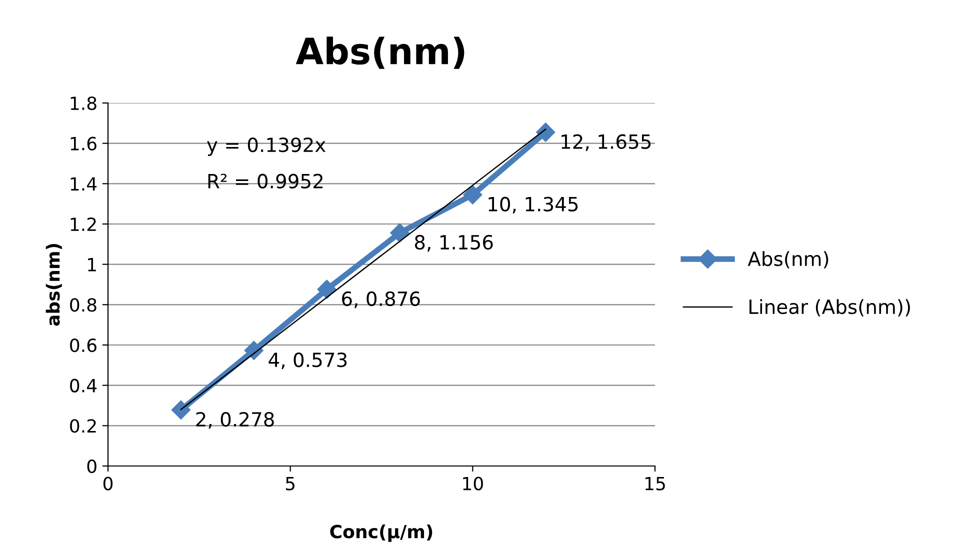  What do you see at coordinates (83, 184) in the screenshot?
I see `y-tick-label: 1.4` at bounding box center [83, 184].